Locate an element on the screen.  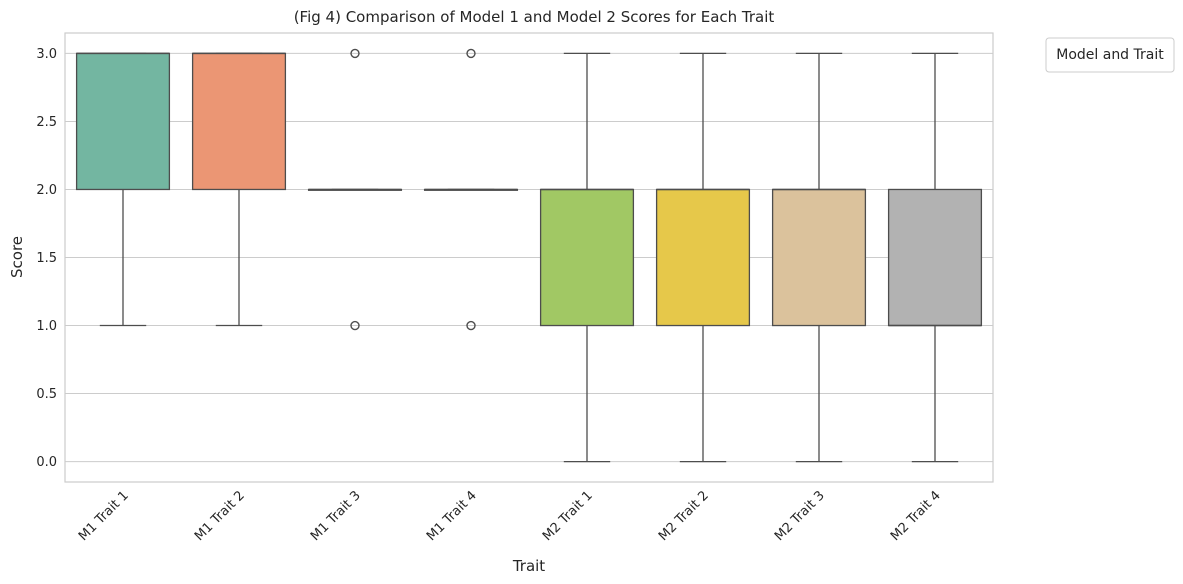
y-tick-label: 0.5 is located at coordinates (46, 394).